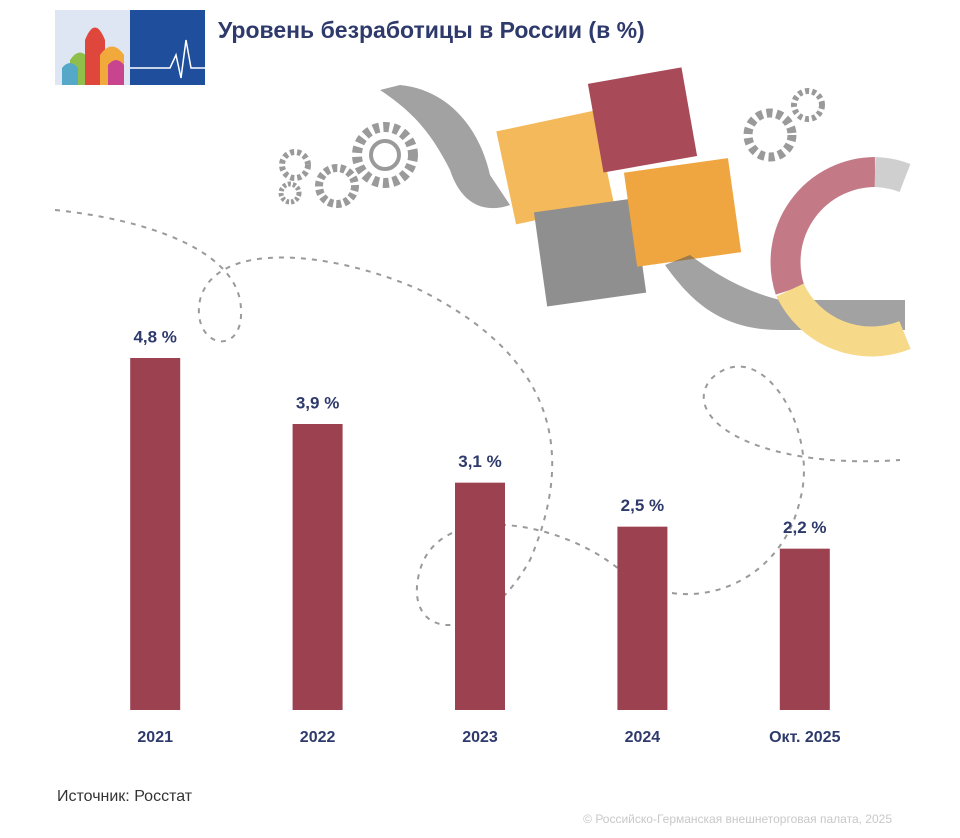  Describe the element at coordinates (804, 527) in the screenshot. I see `value-label: 2,2 %` at that location.